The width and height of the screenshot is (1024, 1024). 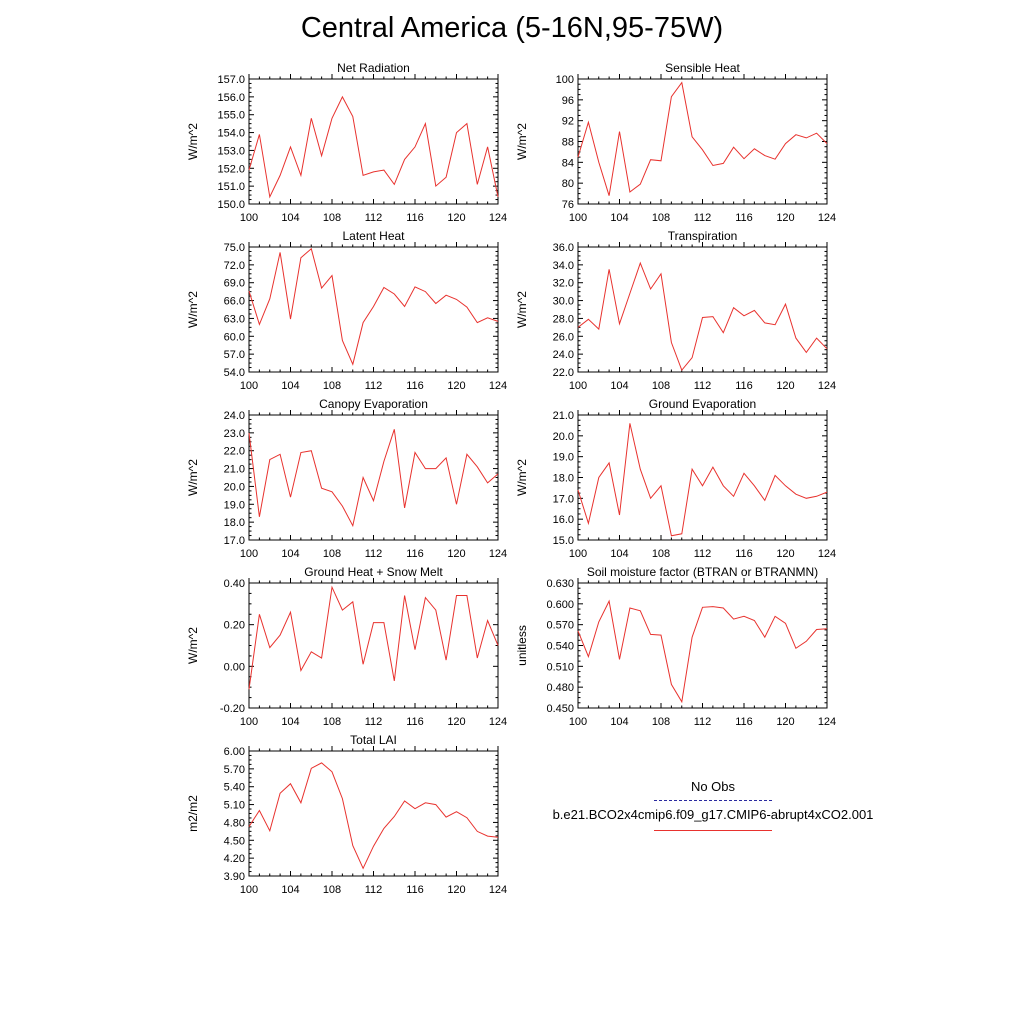 What do you see at coordinates (373, 68) in the screenshot?
I see `chart-title: Net Radiation` at bounding box center [373, 68].